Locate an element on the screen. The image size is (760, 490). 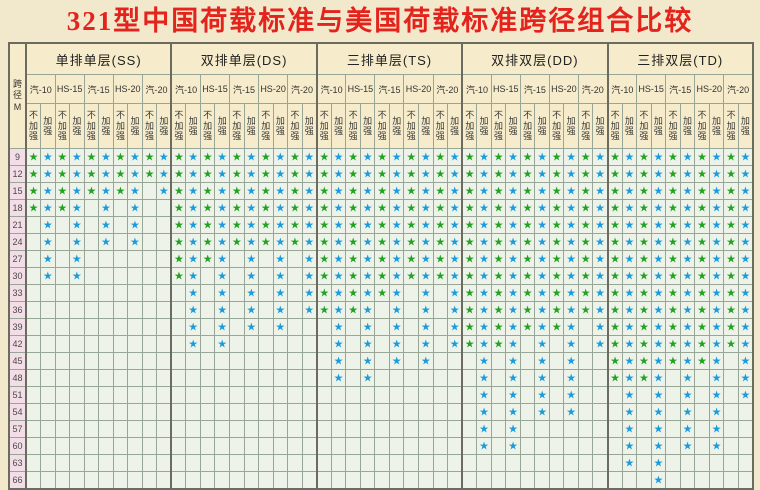
subcol-header: HS-20 is located at coordinates (418, 89).